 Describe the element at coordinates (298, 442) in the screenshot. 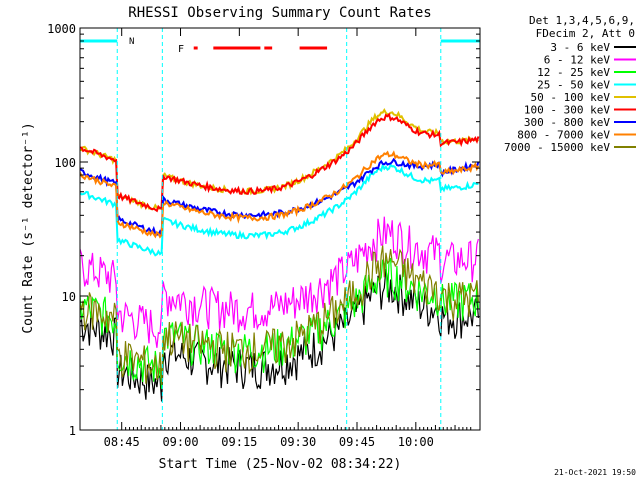

I see `x-tick-label: 09:30` at that location.